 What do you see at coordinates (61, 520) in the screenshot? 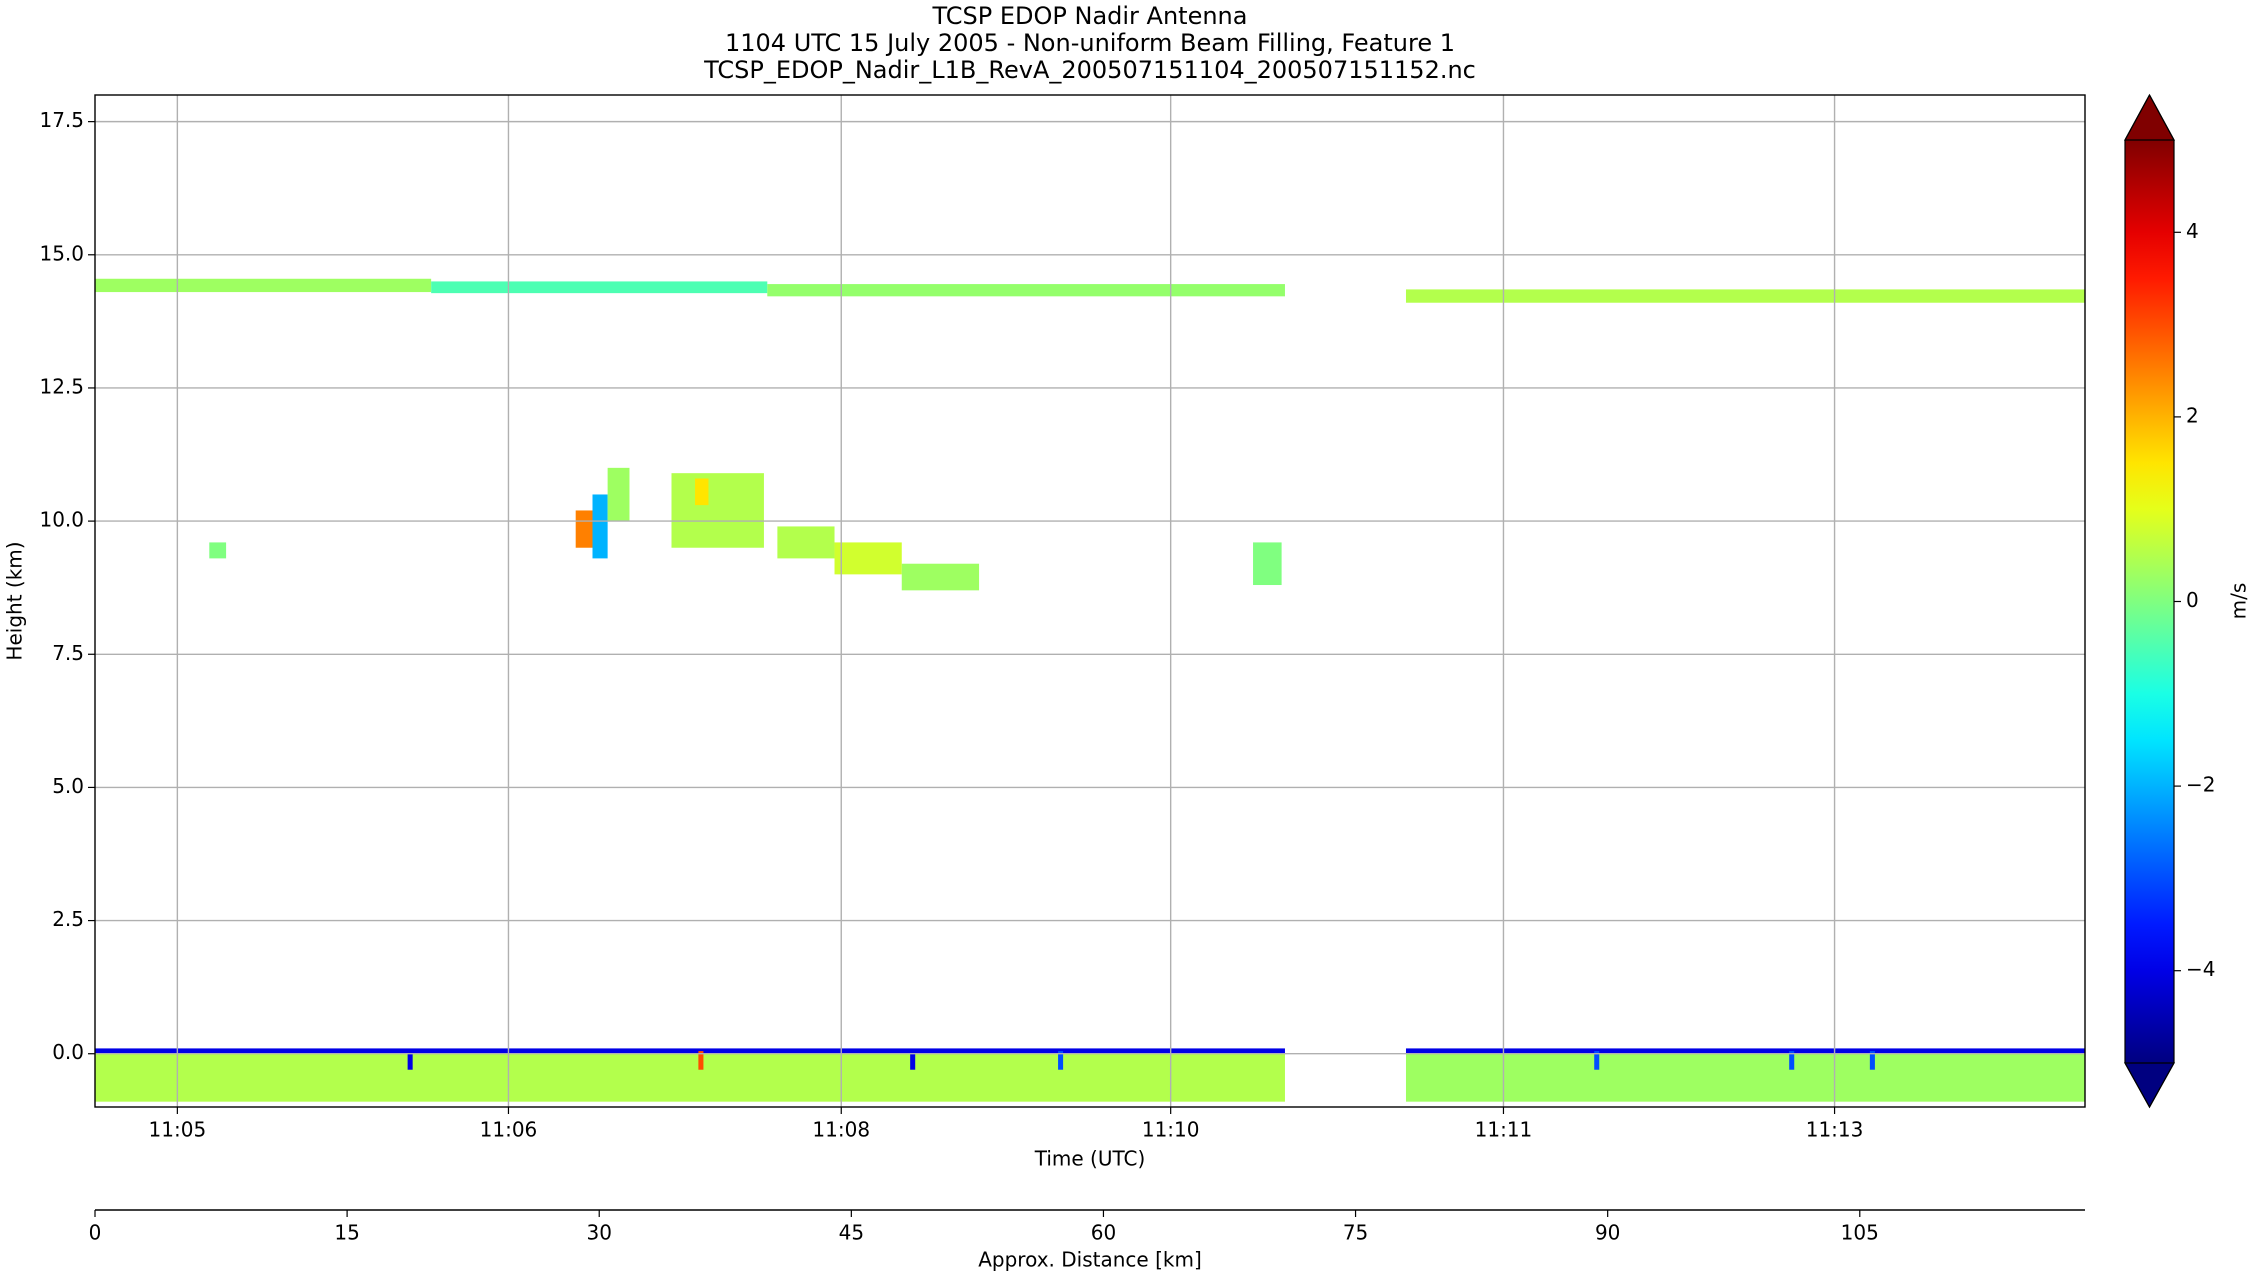
I see `y-tick-label: 10.0` at bounding box center [61, 520].